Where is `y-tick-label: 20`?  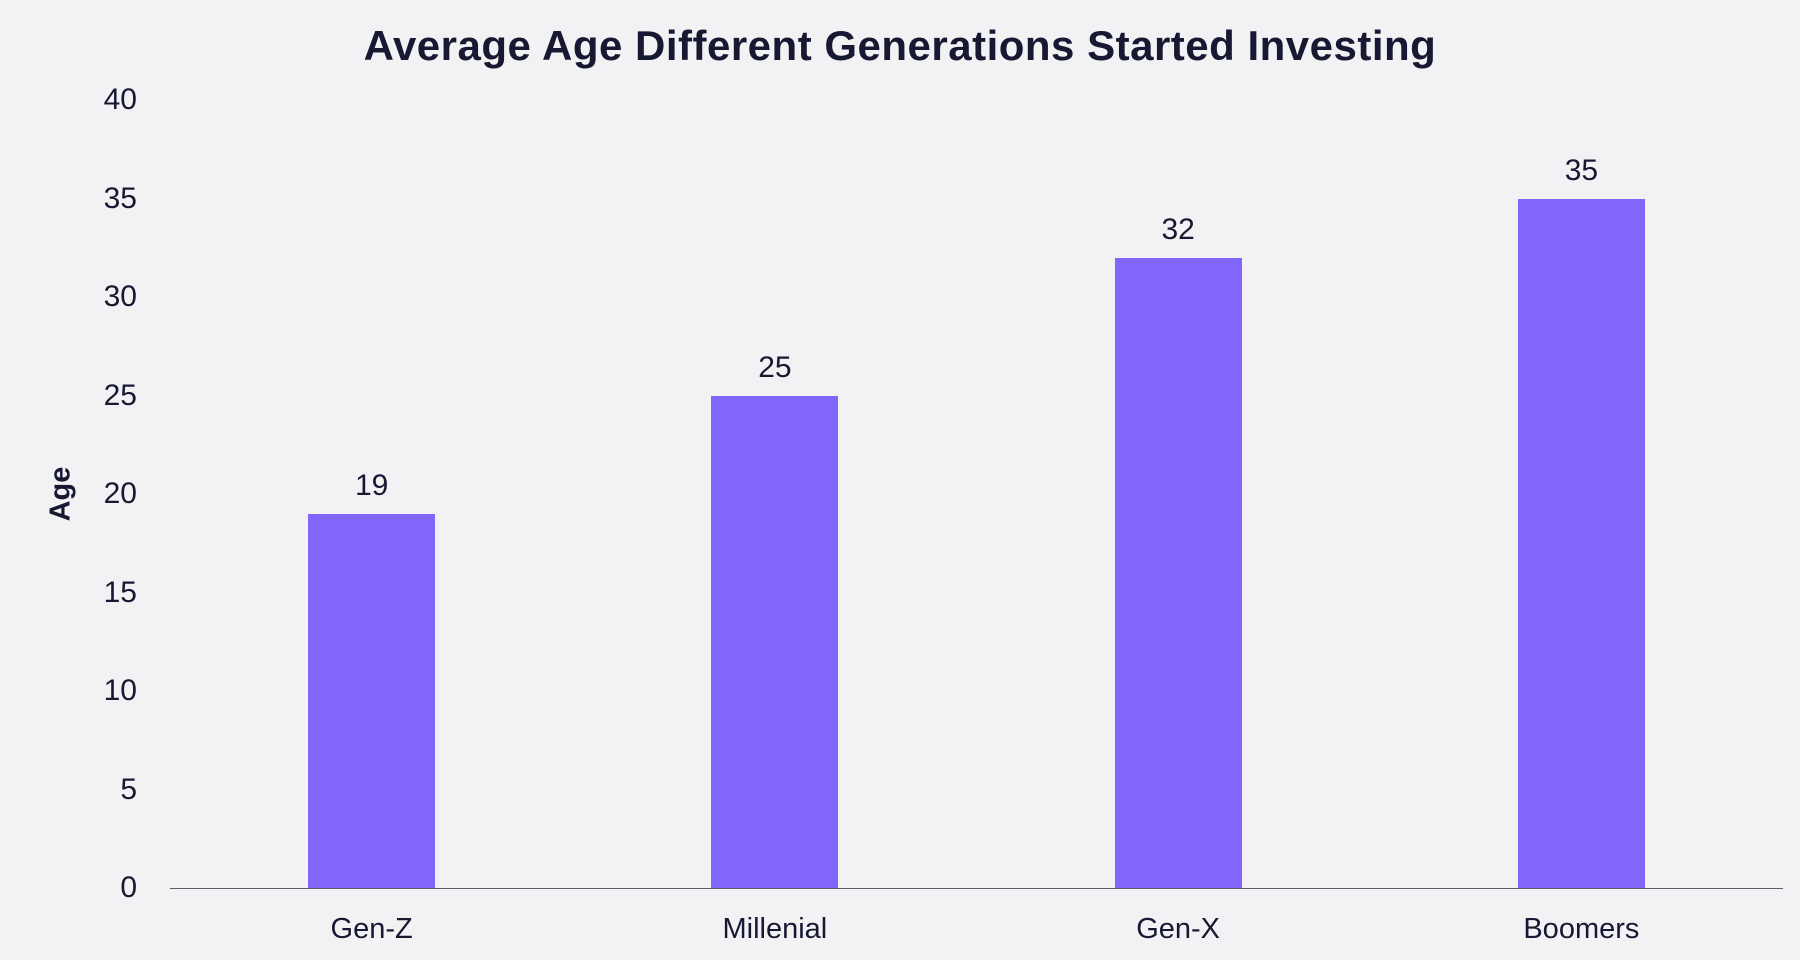
y-tick-label: 20 is located at coordinates (120, 493).